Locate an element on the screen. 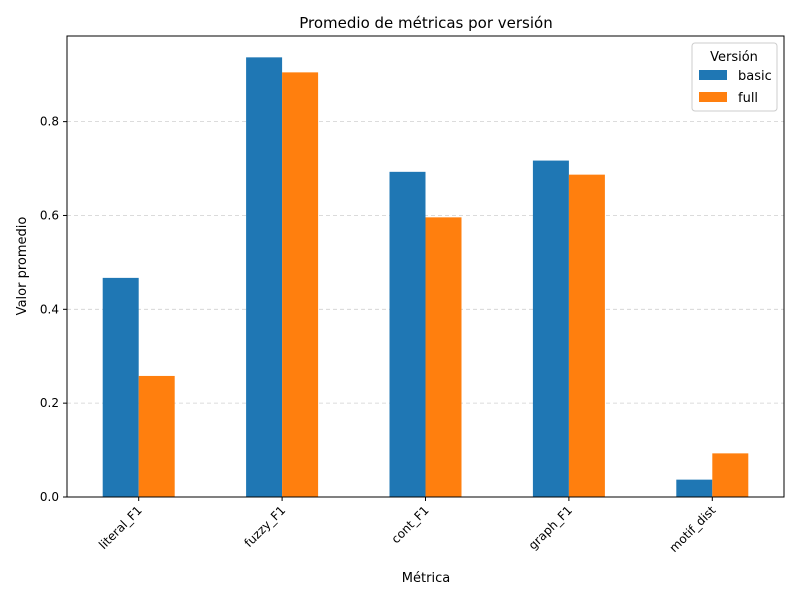 This screenshot has height=600, width=800. bar-basic-cont_F1 is located at coordinates (407, 334).